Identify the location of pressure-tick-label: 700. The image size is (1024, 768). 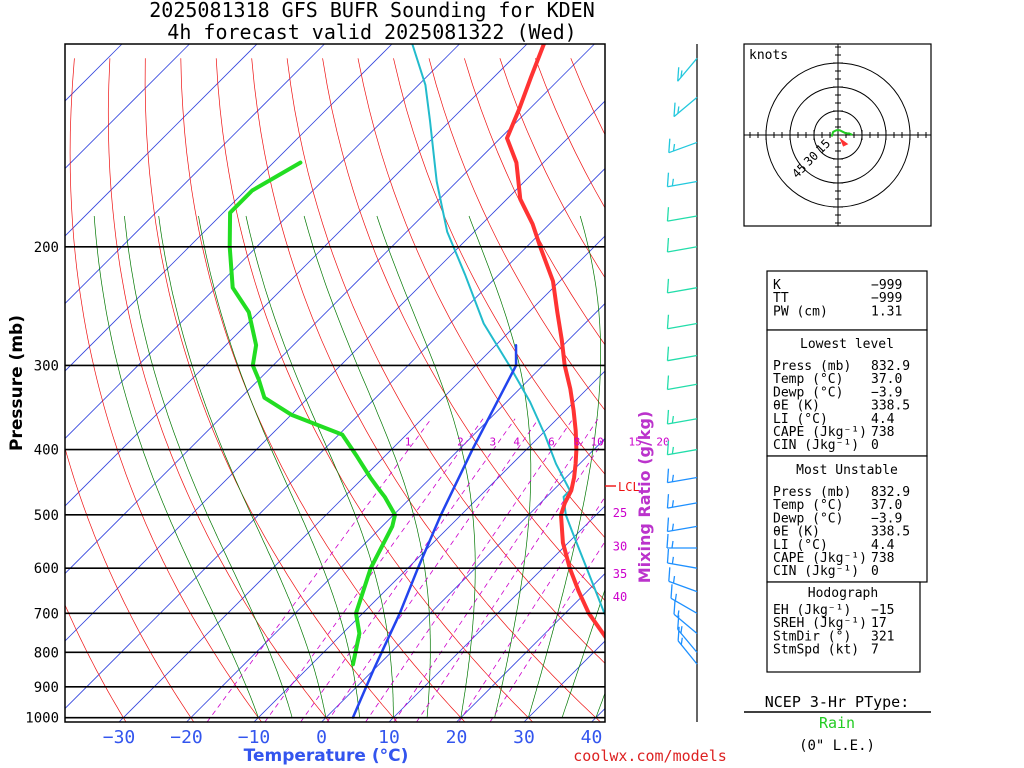
(46, 614).